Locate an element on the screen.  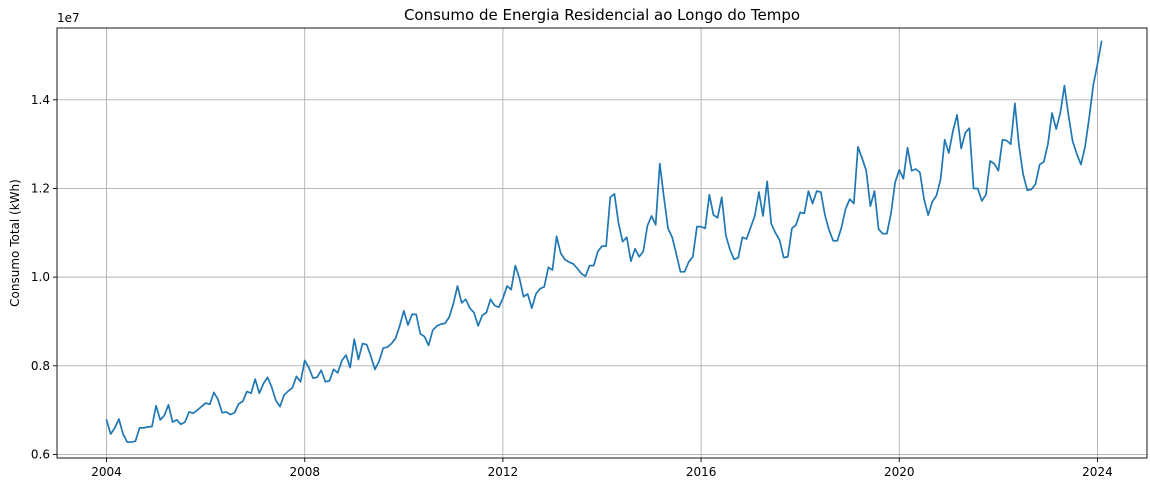
x-tick-label: 2004 is located at coordinates (106, 472).